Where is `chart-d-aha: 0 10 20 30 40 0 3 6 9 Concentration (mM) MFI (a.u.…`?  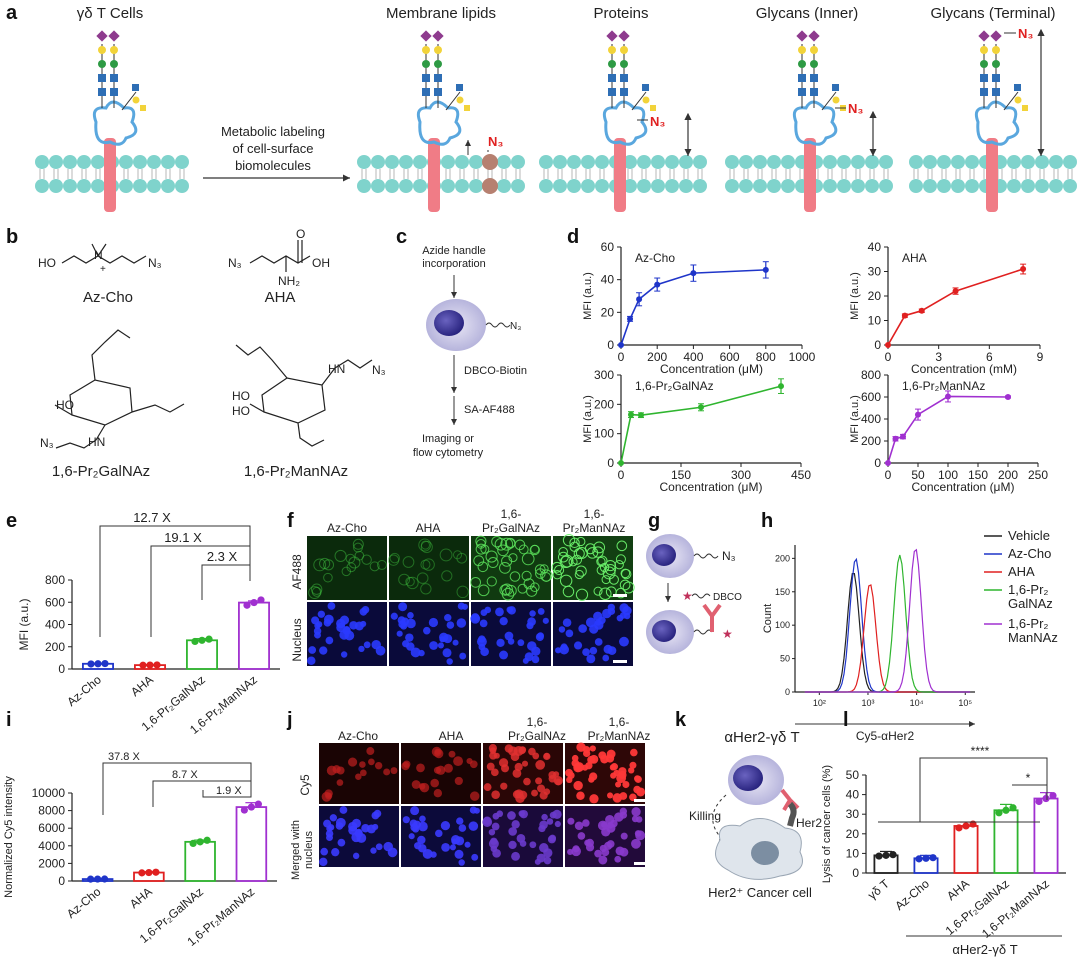
chart-d-aha: 0 10 20 30 40 0 3 6 9 Concentration (mM) MFI (a.u.… is located at coordinates (946, 308).